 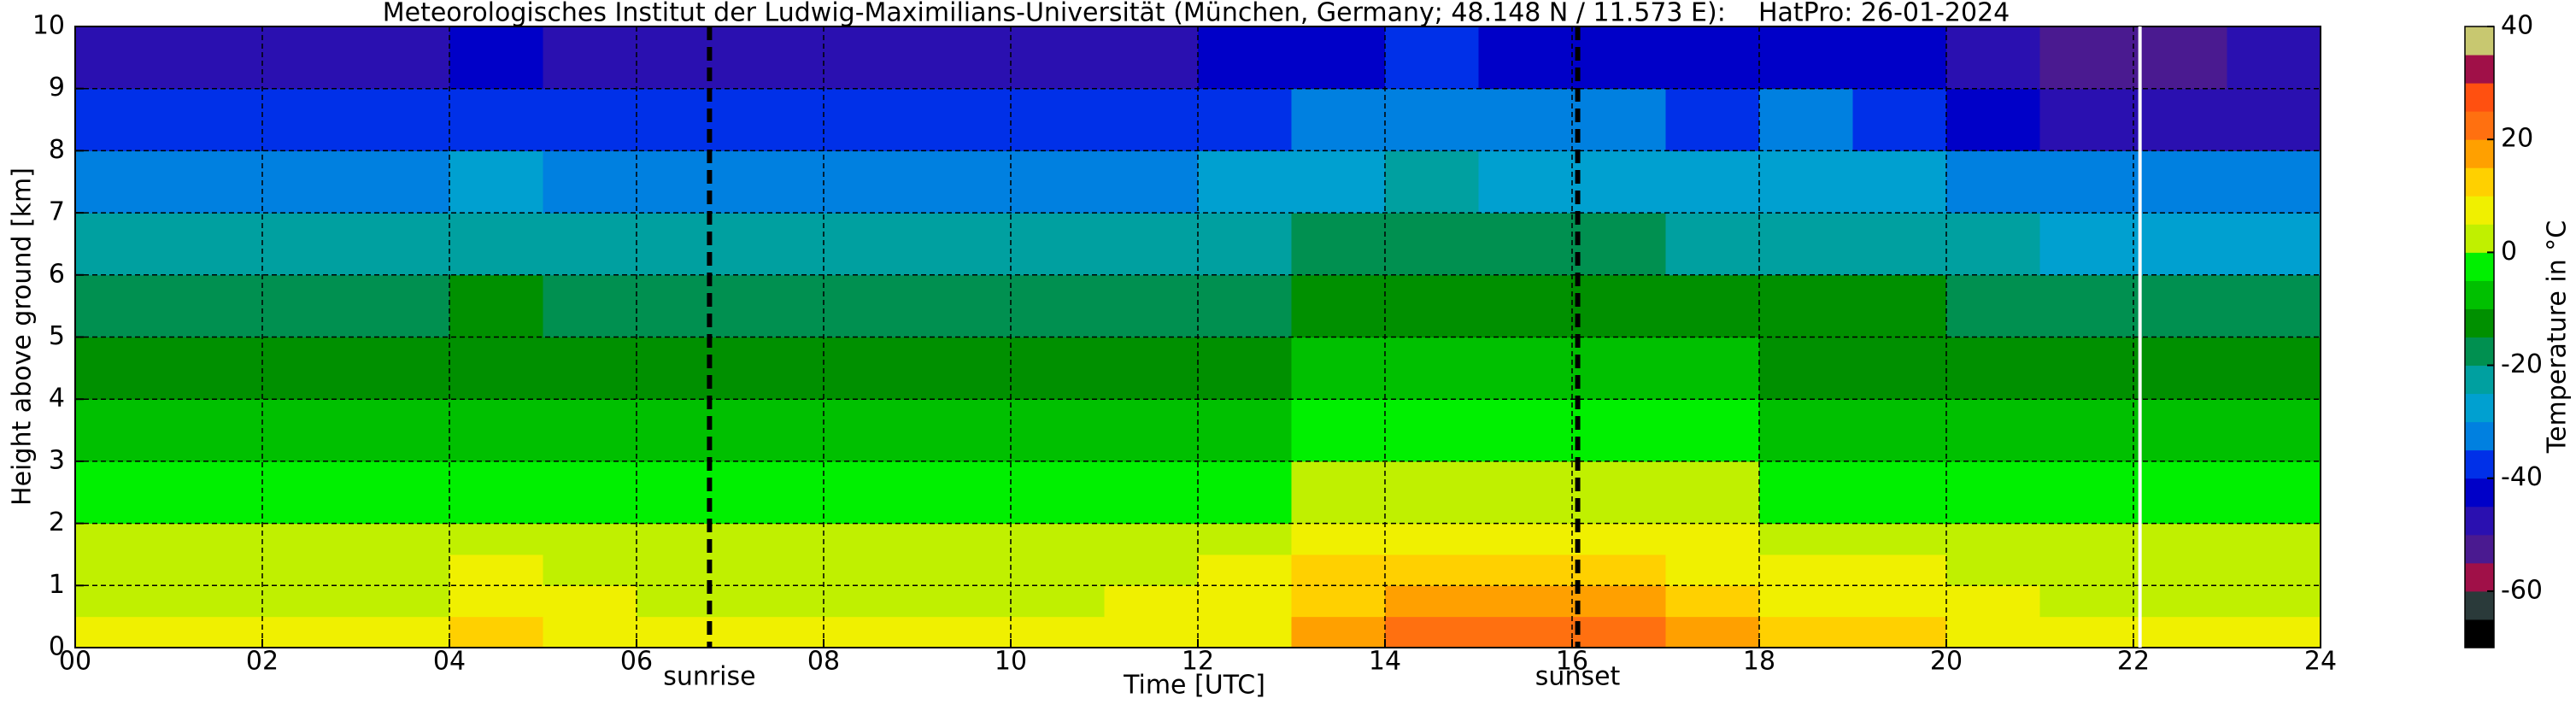 What do you see at coordinates (1578, 677) in the screenshot?
I see `event-label: sunset` at bounding box center [1578, 677].